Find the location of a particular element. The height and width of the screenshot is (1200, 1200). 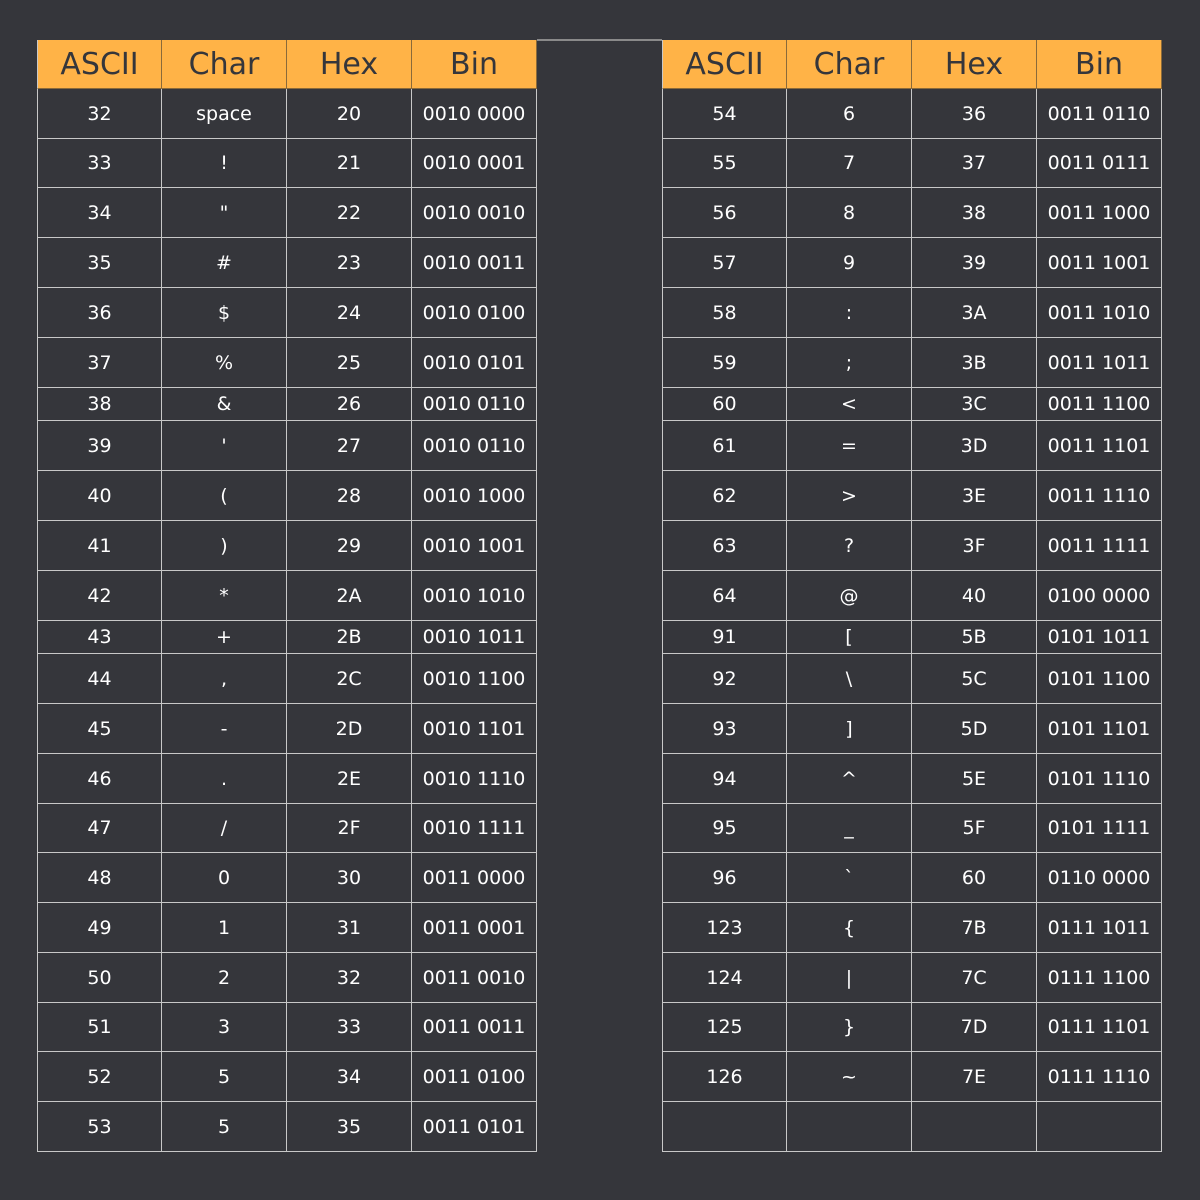

cell-char: ) is located at coordinates (224, 546).